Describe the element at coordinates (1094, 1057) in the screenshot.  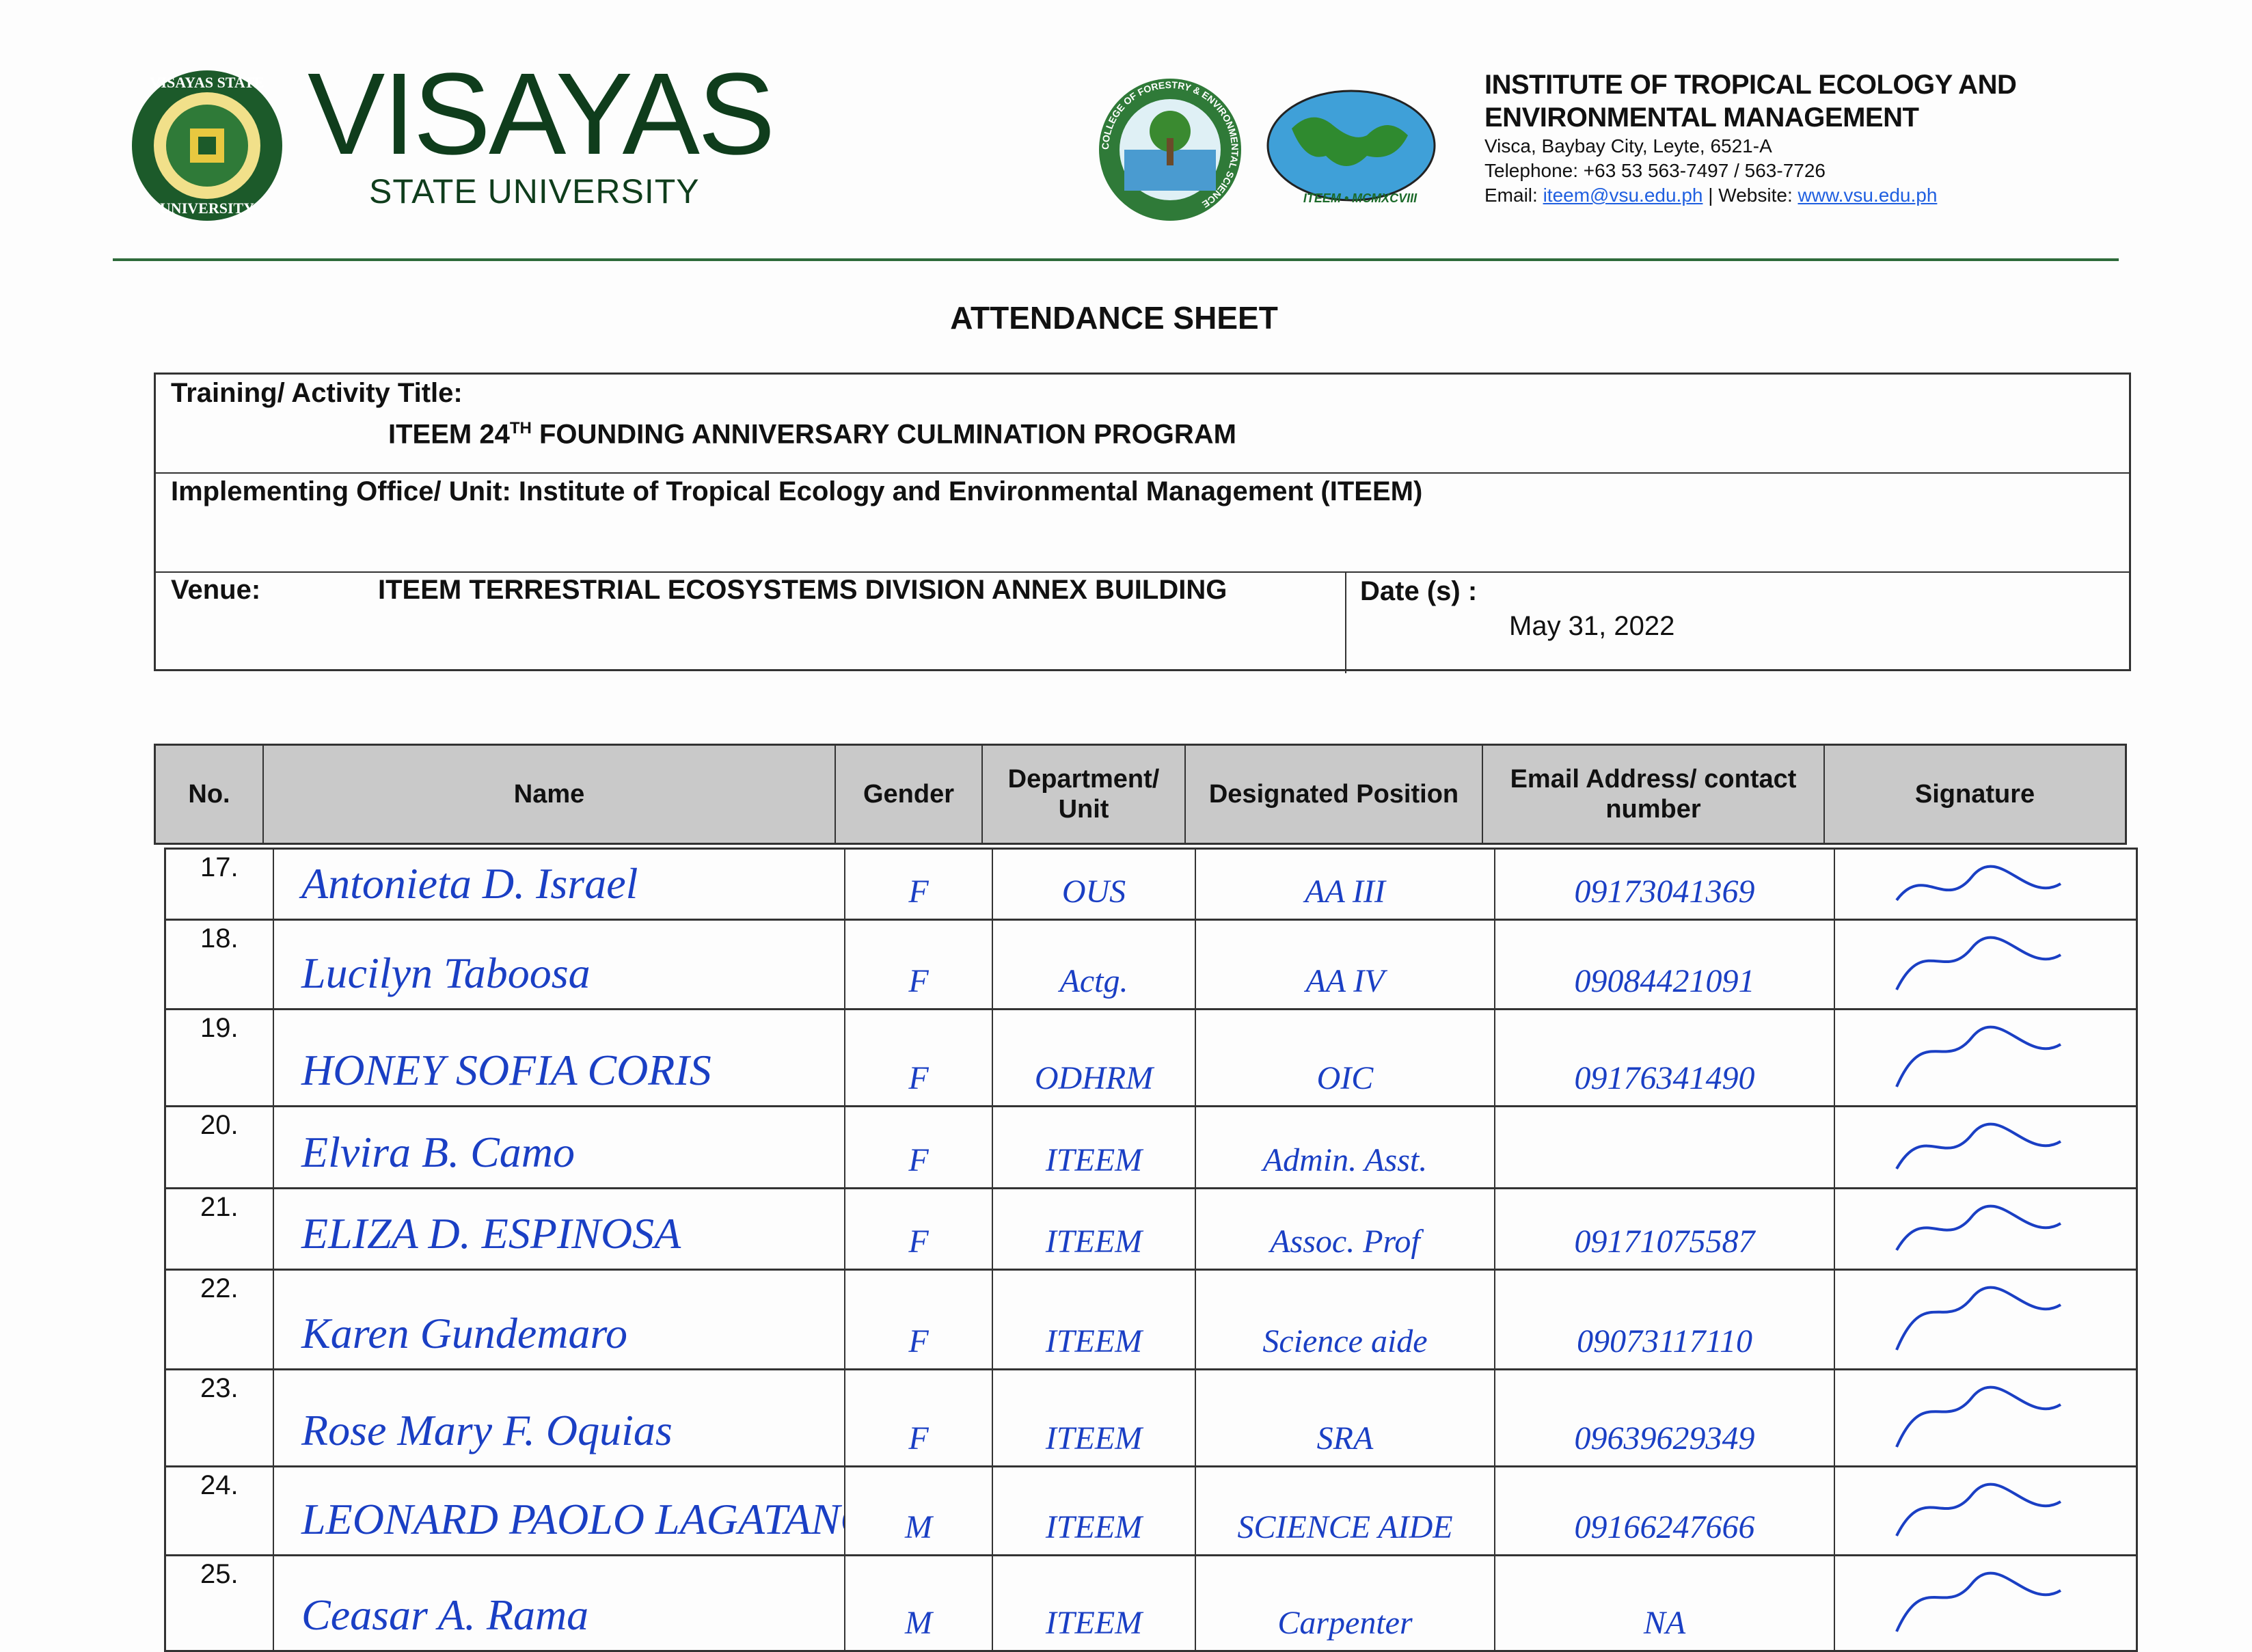
I see `cell-dept: ODHRM` at that location.